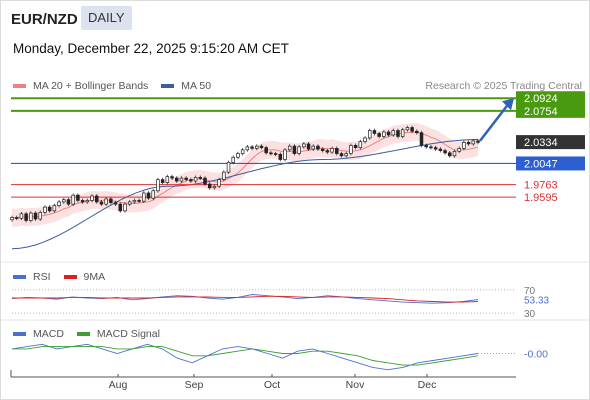 This screenshot has height=400, width=590. I want to click on main-legend: MA 20 + Bollinger Bands MA 50, so click(112, 86).